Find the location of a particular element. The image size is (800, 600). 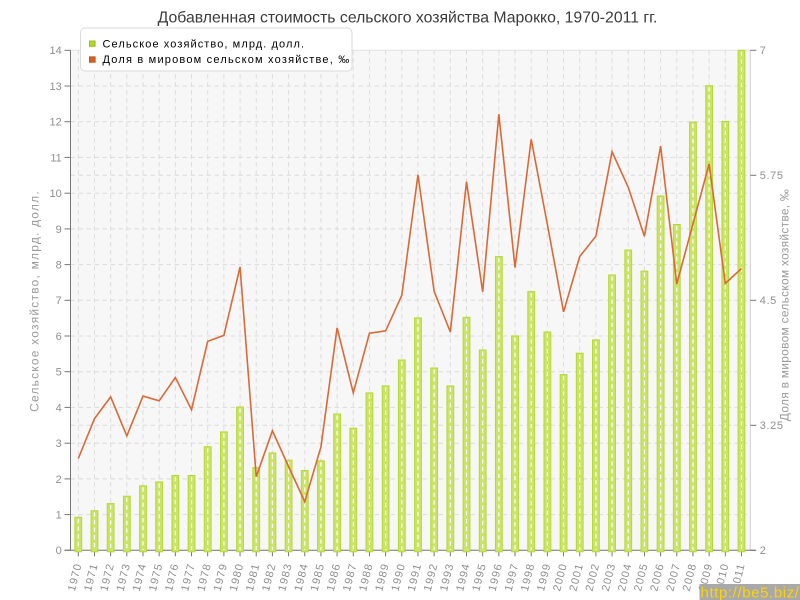

svg-text: 0 is located at coordinates (59, 551).